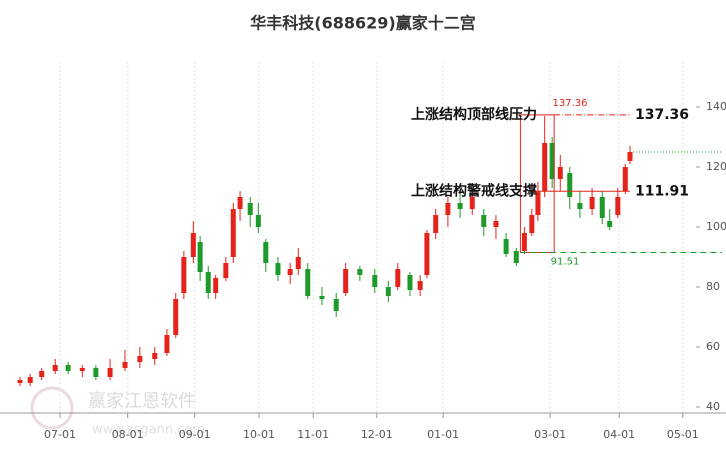 This screenshot has height=450, width=726. I want to click on x-tick-label: 08-01, so click(128, 434).